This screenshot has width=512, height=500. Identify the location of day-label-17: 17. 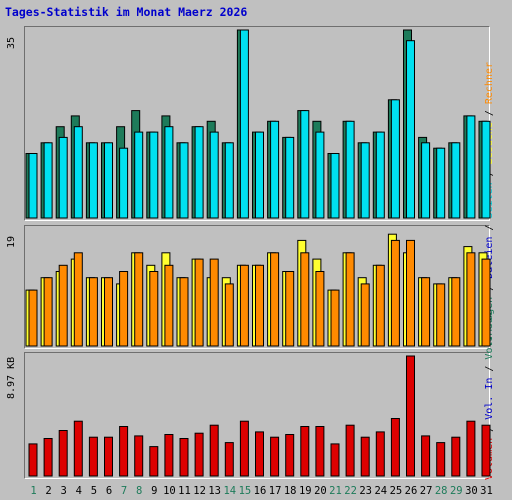
(275, 491).